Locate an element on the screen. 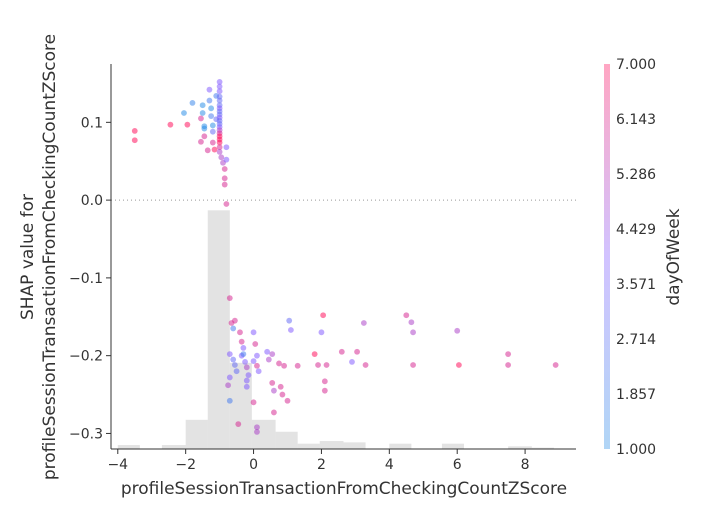  y-axis-ticks: 0.1 0.0 −0.1 −0.2 −0.3 is located at coordinates (90, 278).